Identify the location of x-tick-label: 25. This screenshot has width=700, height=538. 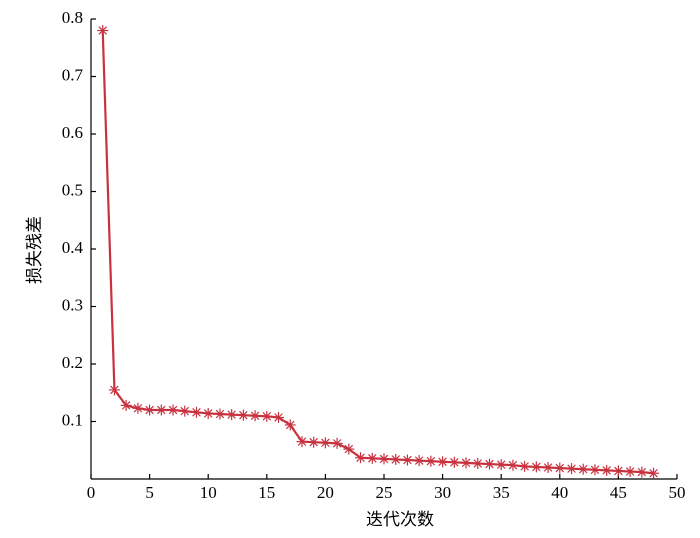
(384, 492).